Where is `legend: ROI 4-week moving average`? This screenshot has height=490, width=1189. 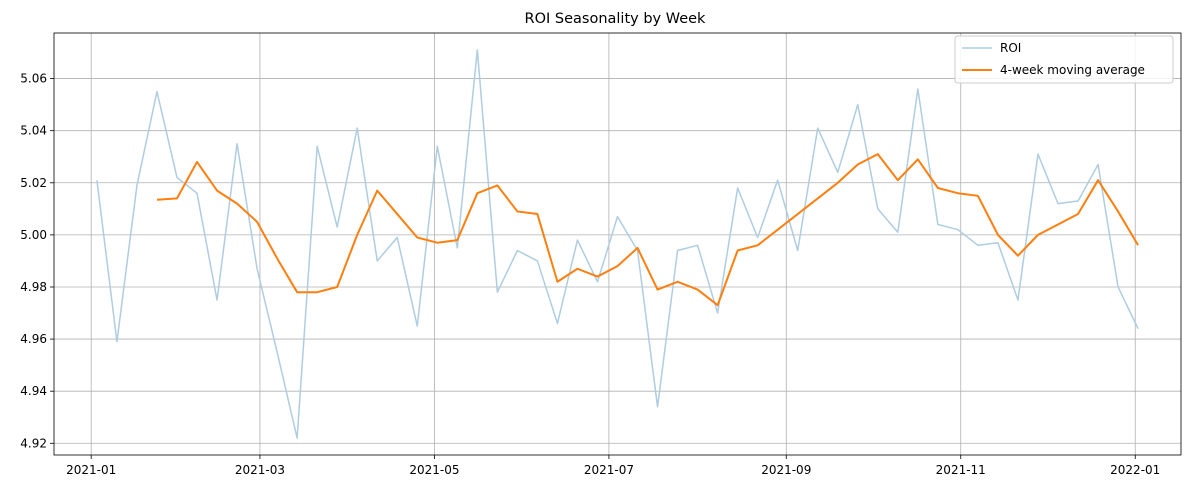
legend: ROI 4-week moving average is located at coordinates (1064, 59).